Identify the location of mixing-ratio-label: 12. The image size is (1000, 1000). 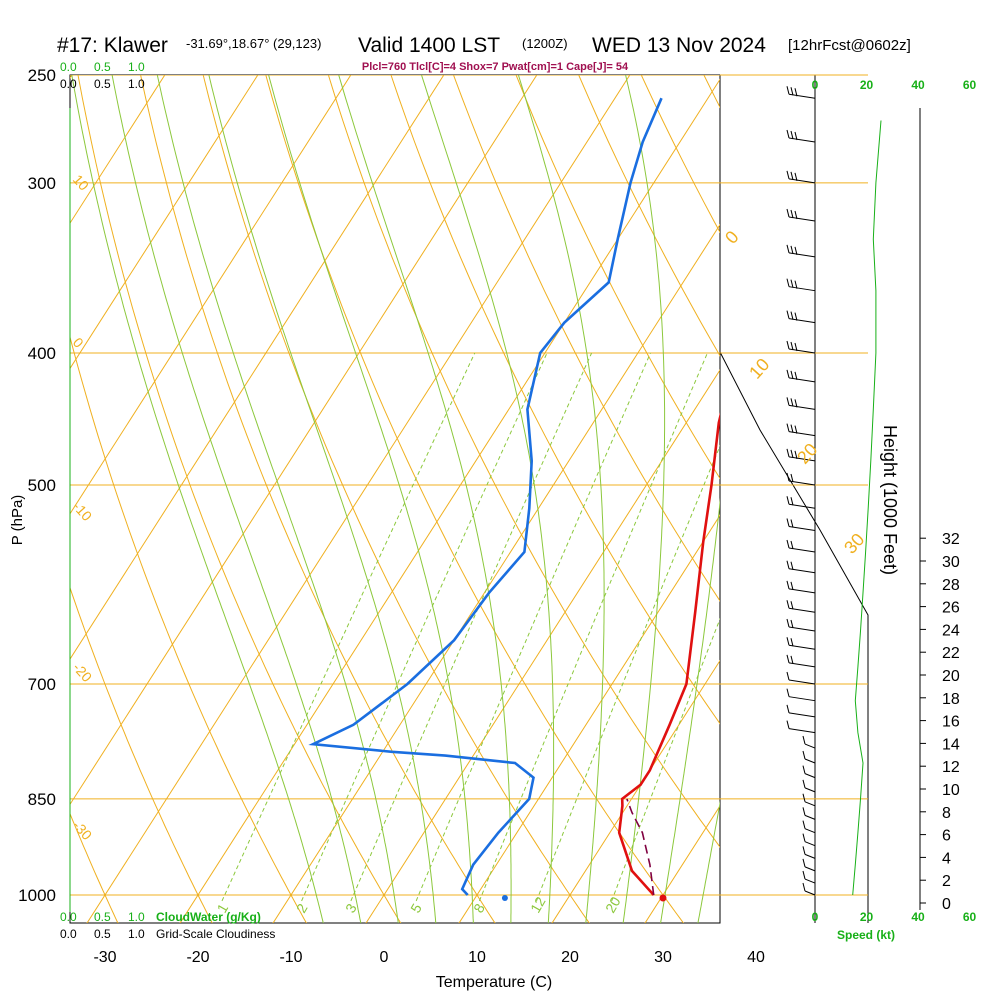
(538, 905).